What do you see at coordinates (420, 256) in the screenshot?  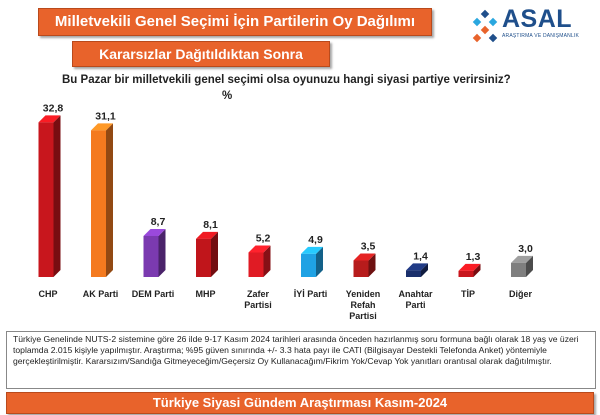 I see `value-label-7: 1,4` at bounding box center [420, 256].